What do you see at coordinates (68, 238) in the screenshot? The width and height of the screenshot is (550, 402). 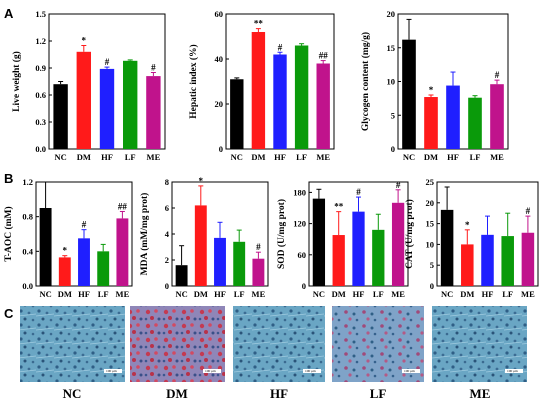 I see `chart-3: 0.0 0.4 0.8 1.2 T-AOC (mM) NC * DM # HF LF ## ME` at bounding box center [68, 238].